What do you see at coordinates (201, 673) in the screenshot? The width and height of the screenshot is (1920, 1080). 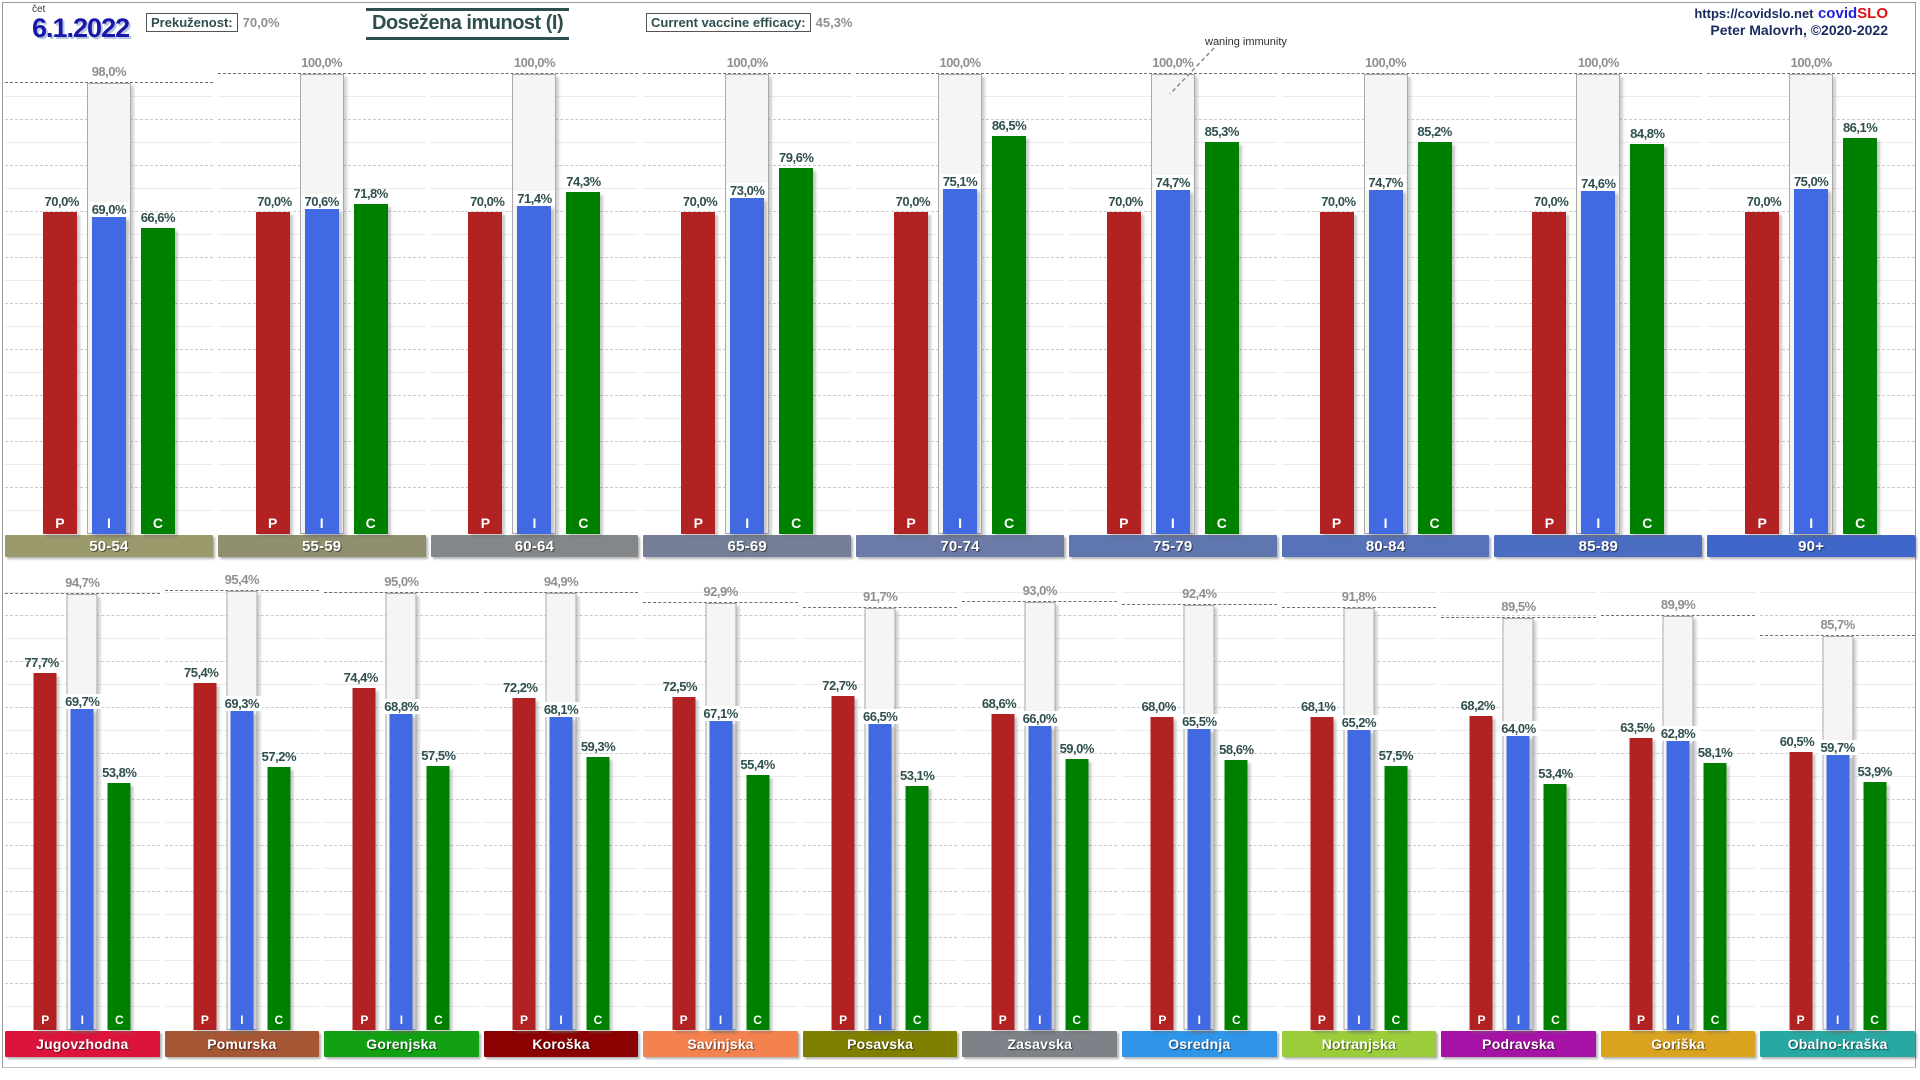 I see `bar-value-p: 75,4%` at bounding box center [201, 673].